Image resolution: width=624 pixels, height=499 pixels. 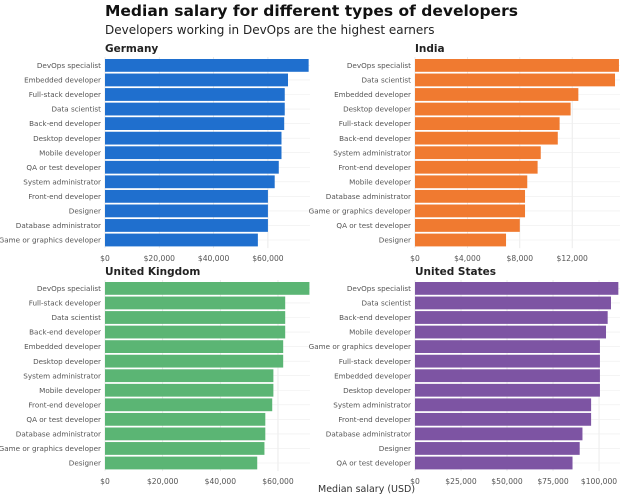 I want to click on x-tick-label: $8,000, so click(x=520, y=258).